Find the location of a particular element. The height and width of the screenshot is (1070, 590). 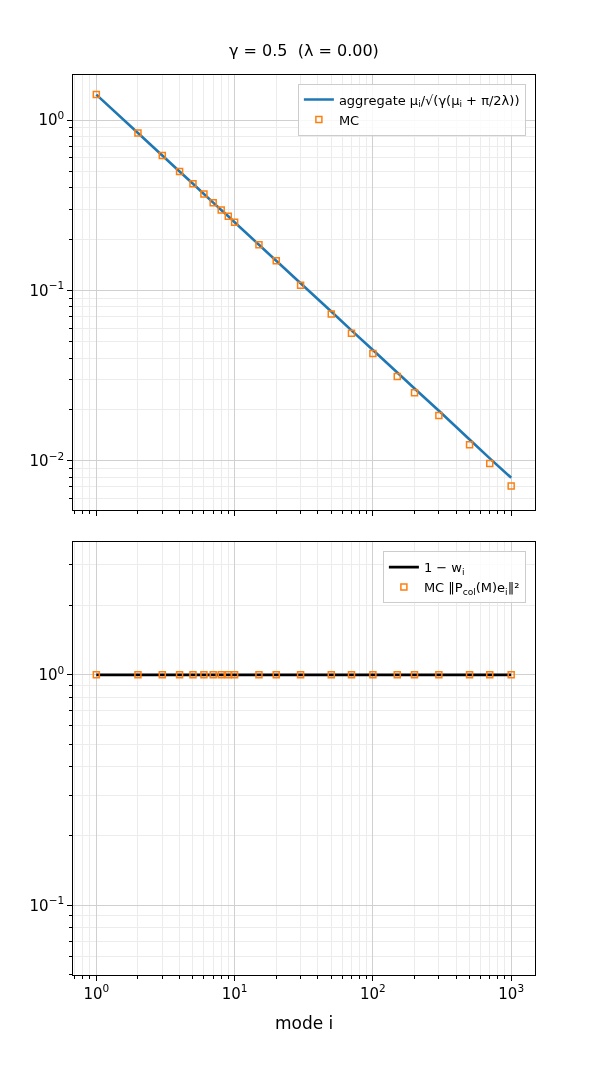

legend-label: aggregate μ$_{i}$/√(γ(μ$_{i}$ + π/2λ)) is located at coordinates (429, 101).